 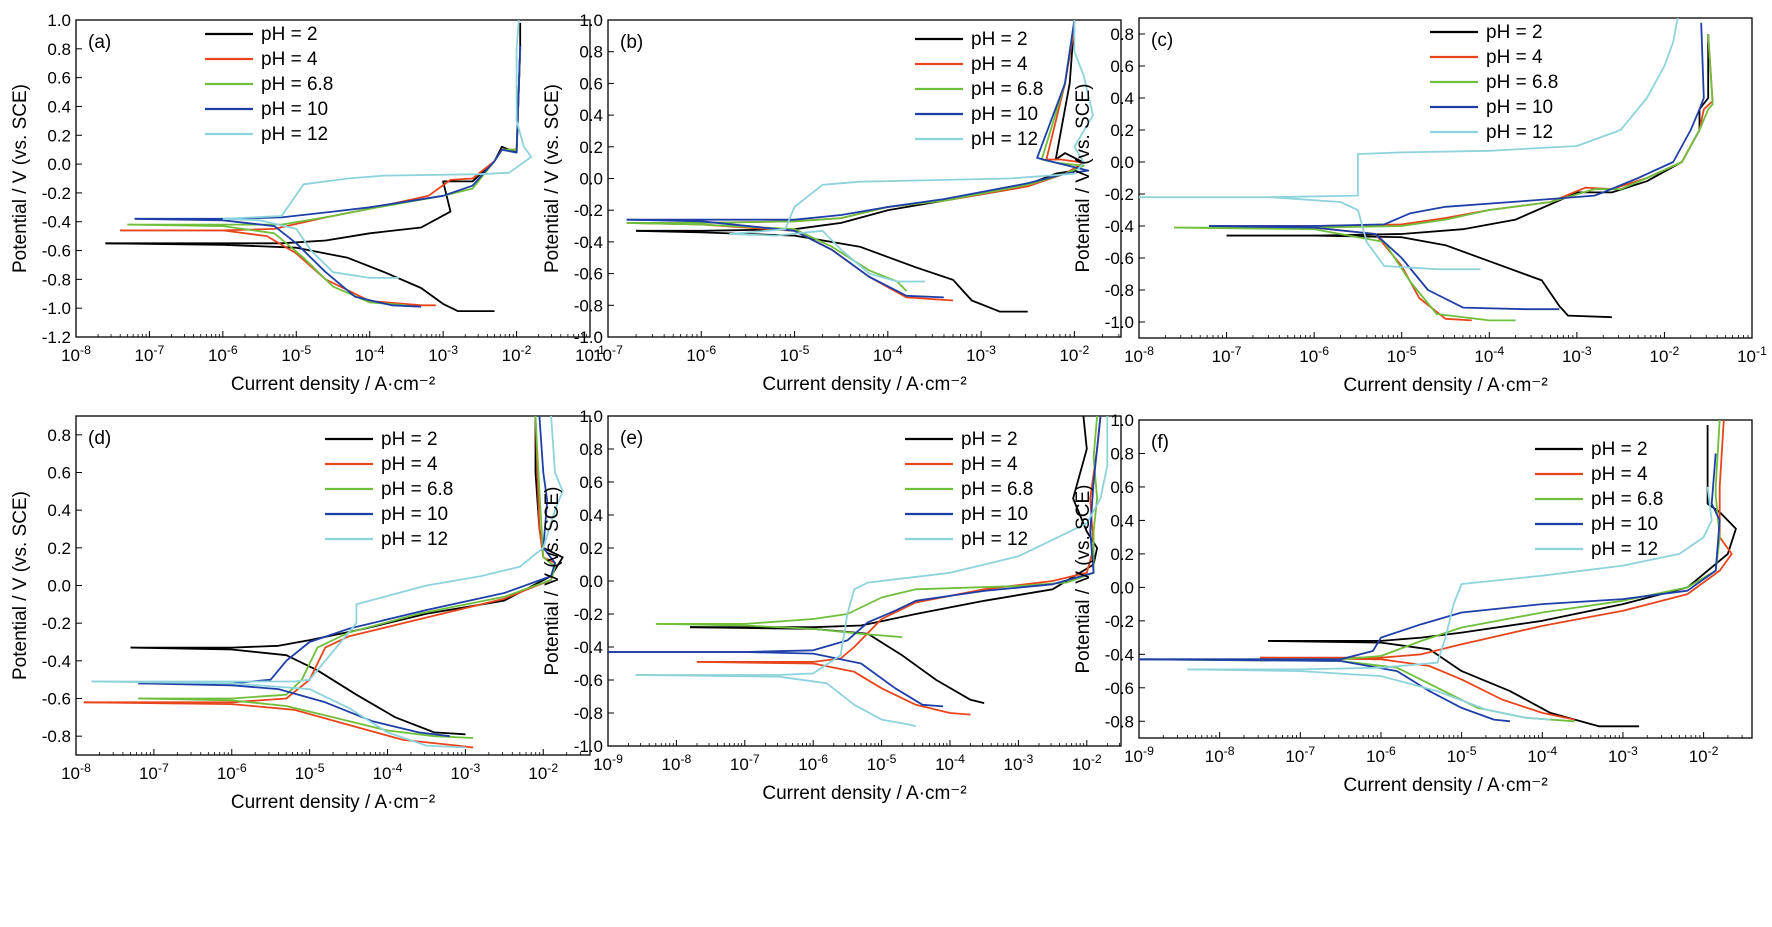 What do you see at coordinates (1122, 98) in the screenshot?
I see `y-tick-label: 0.4` at bounding box center [1122, 98].